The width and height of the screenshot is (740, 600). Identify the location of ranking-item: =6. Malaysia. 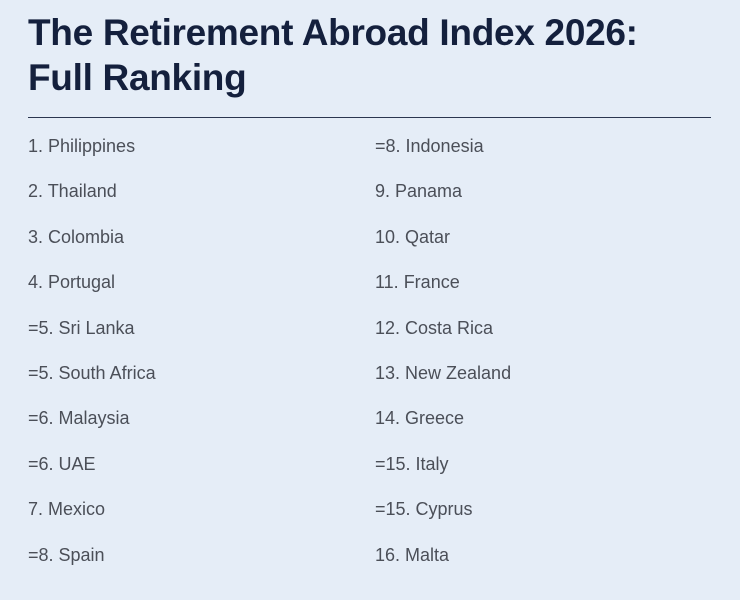
(79, 418).